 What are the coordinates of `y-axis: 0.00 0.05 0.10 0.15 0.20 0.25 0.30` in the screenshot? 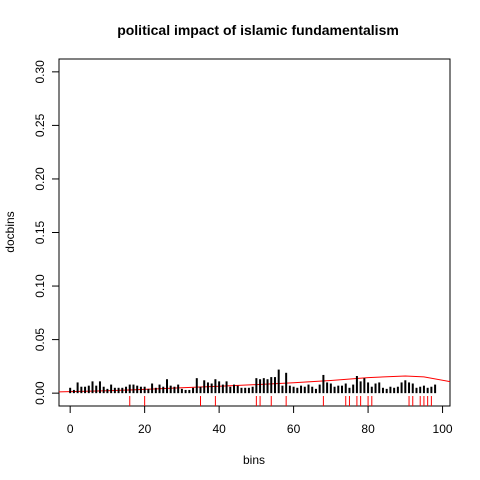 It's located at (46, 232).